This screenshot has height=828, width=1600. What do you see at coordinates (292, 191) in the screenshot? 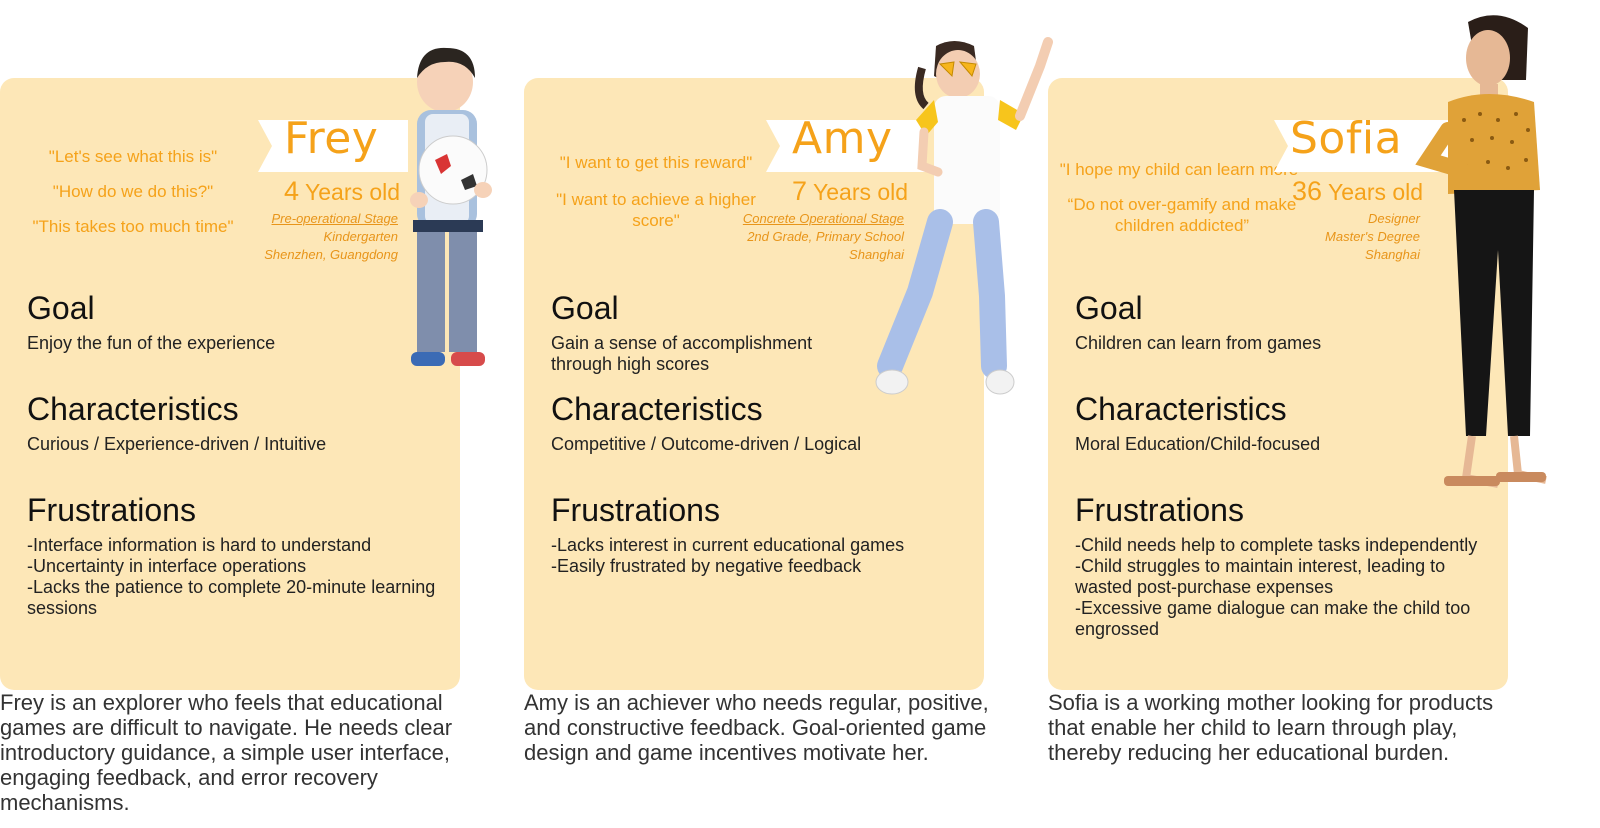
I see `age-number: 4` at bounding box center [292, 191].